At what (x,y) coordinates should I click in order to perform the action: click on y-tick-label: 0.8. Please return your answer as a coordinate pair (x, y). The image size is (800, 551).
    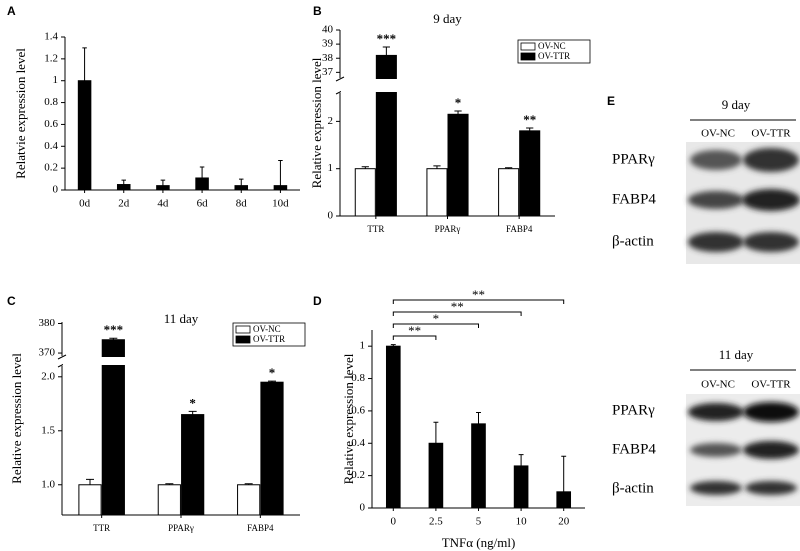
    Looking at the image, I should click on (51, 102).